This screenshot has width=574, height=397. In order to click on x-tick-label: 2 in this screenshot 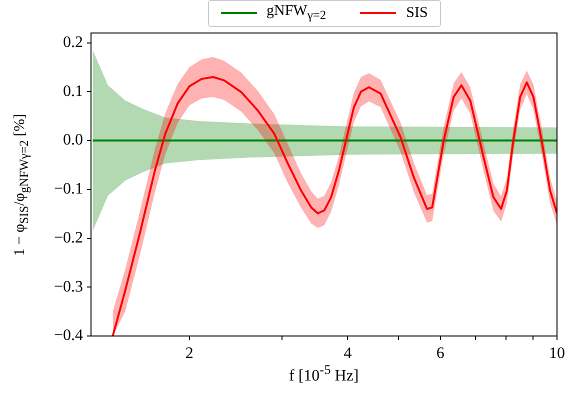, I will do `click(189, 353)`.